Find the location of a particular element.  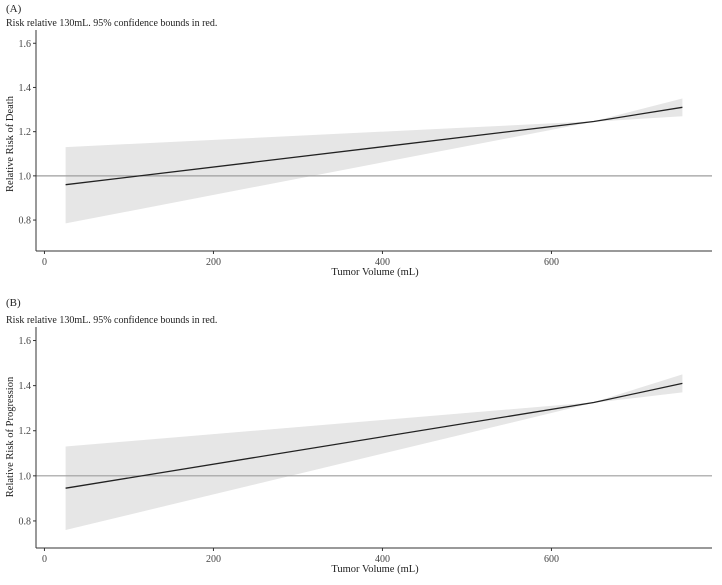

y-axis-title: Relative Risk of Progression is located at coordinates (10, 436).